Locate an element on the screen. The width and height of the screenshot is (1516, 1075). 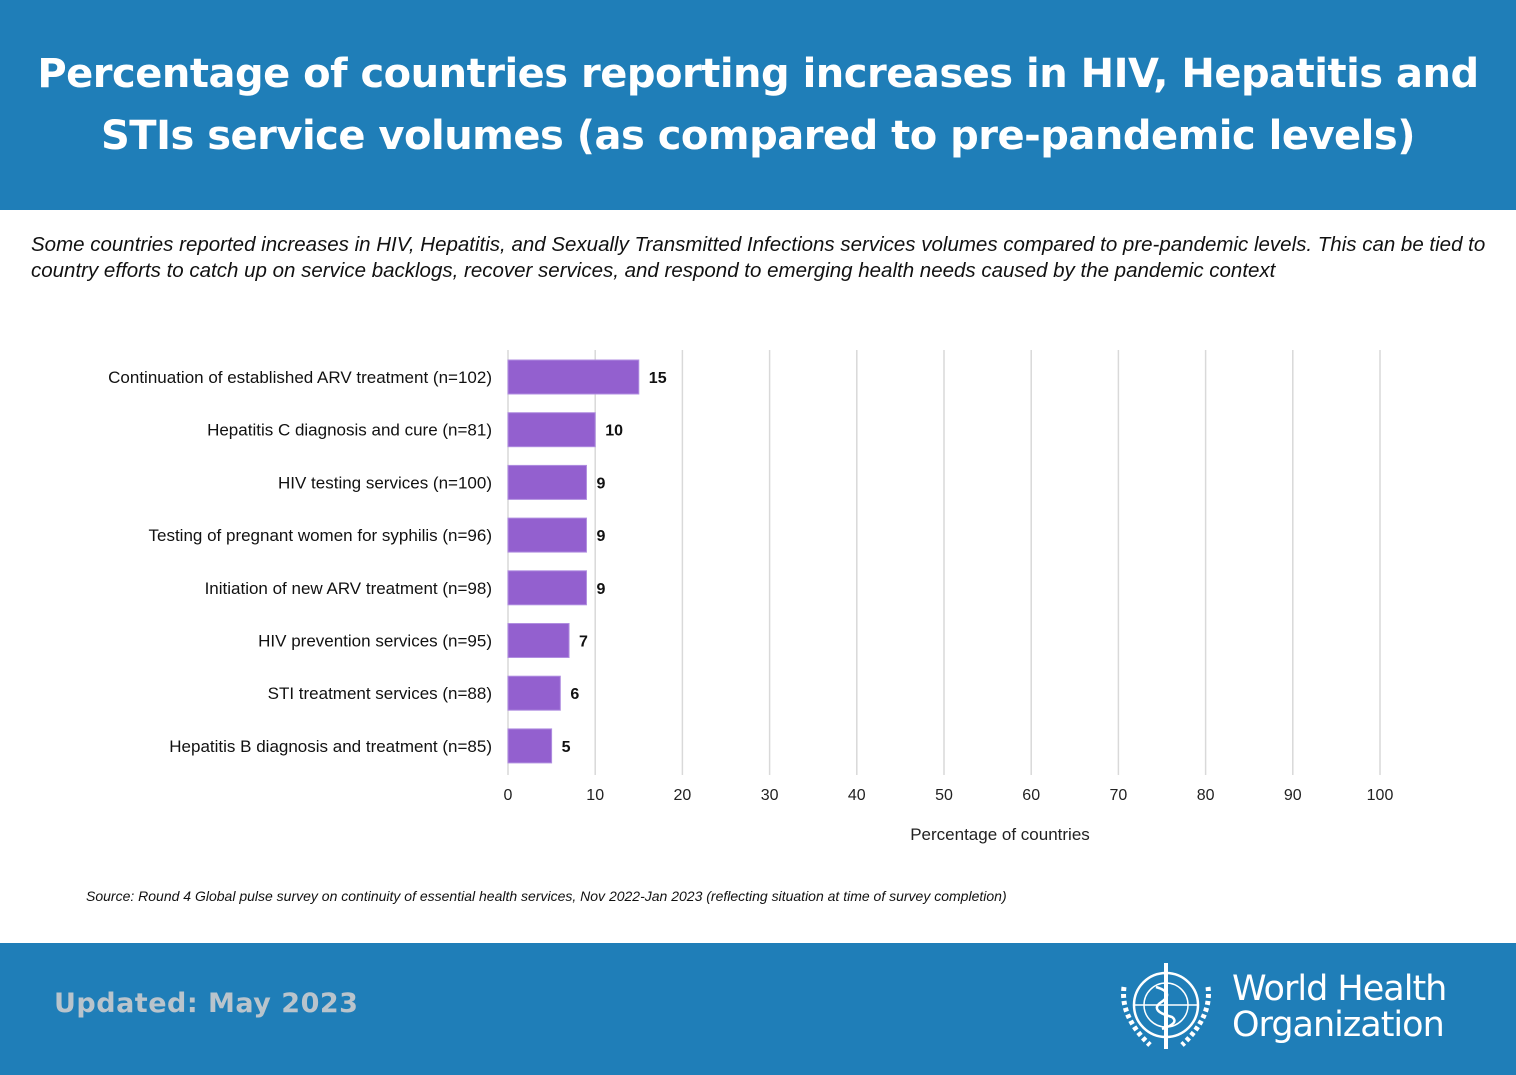
x-tick-label: 10 is located at coordinates (595, 795).